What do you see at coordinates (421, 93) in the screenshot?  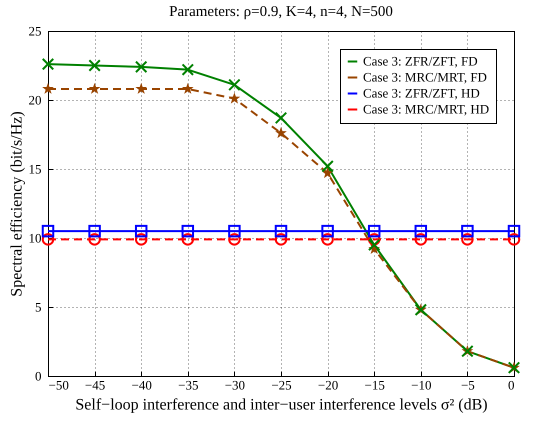 I see `legend-label: Case 3: ZFR/ZFT, HD` at bounding box center [421, 93].